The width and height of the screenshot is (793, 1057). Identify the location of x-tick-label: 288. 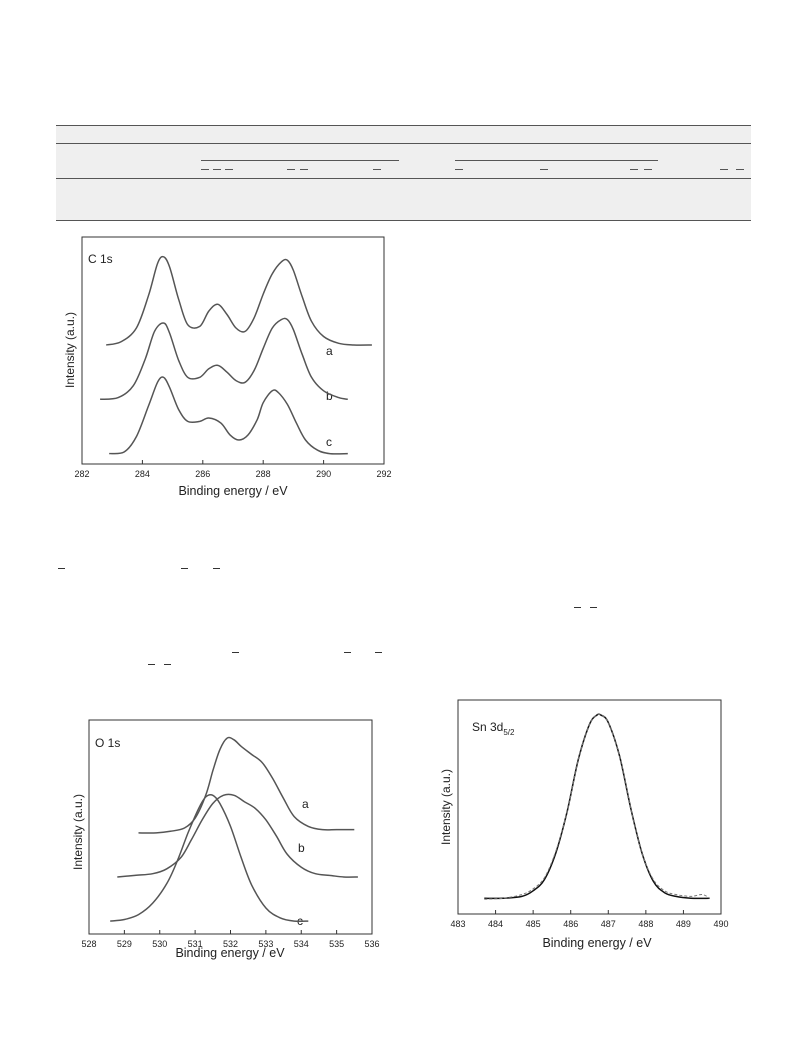
(263, 474).